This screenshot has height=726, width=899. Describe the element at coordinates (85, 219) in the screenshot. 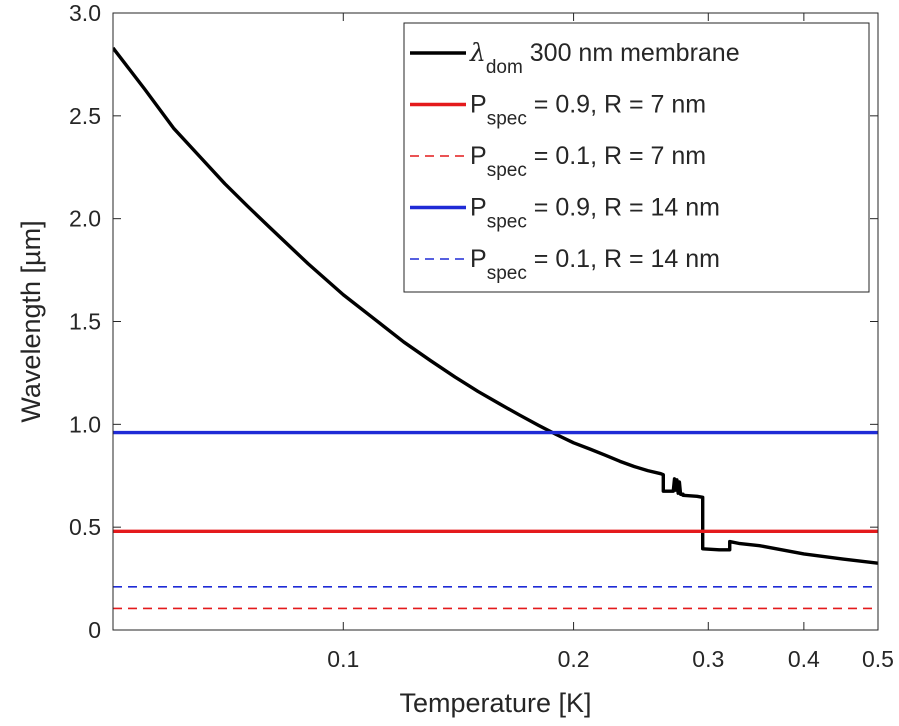

I see `y-tick-label-4: 2.0` at that location.